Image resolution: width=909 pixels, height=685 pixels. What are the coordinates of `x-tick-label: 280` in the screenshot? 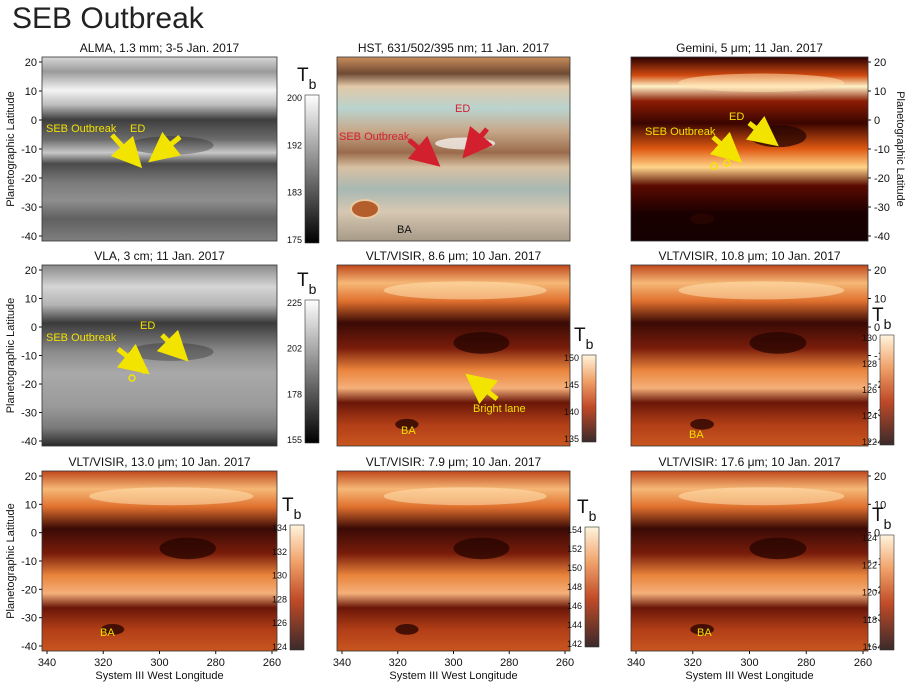 It's located at (216, 663).